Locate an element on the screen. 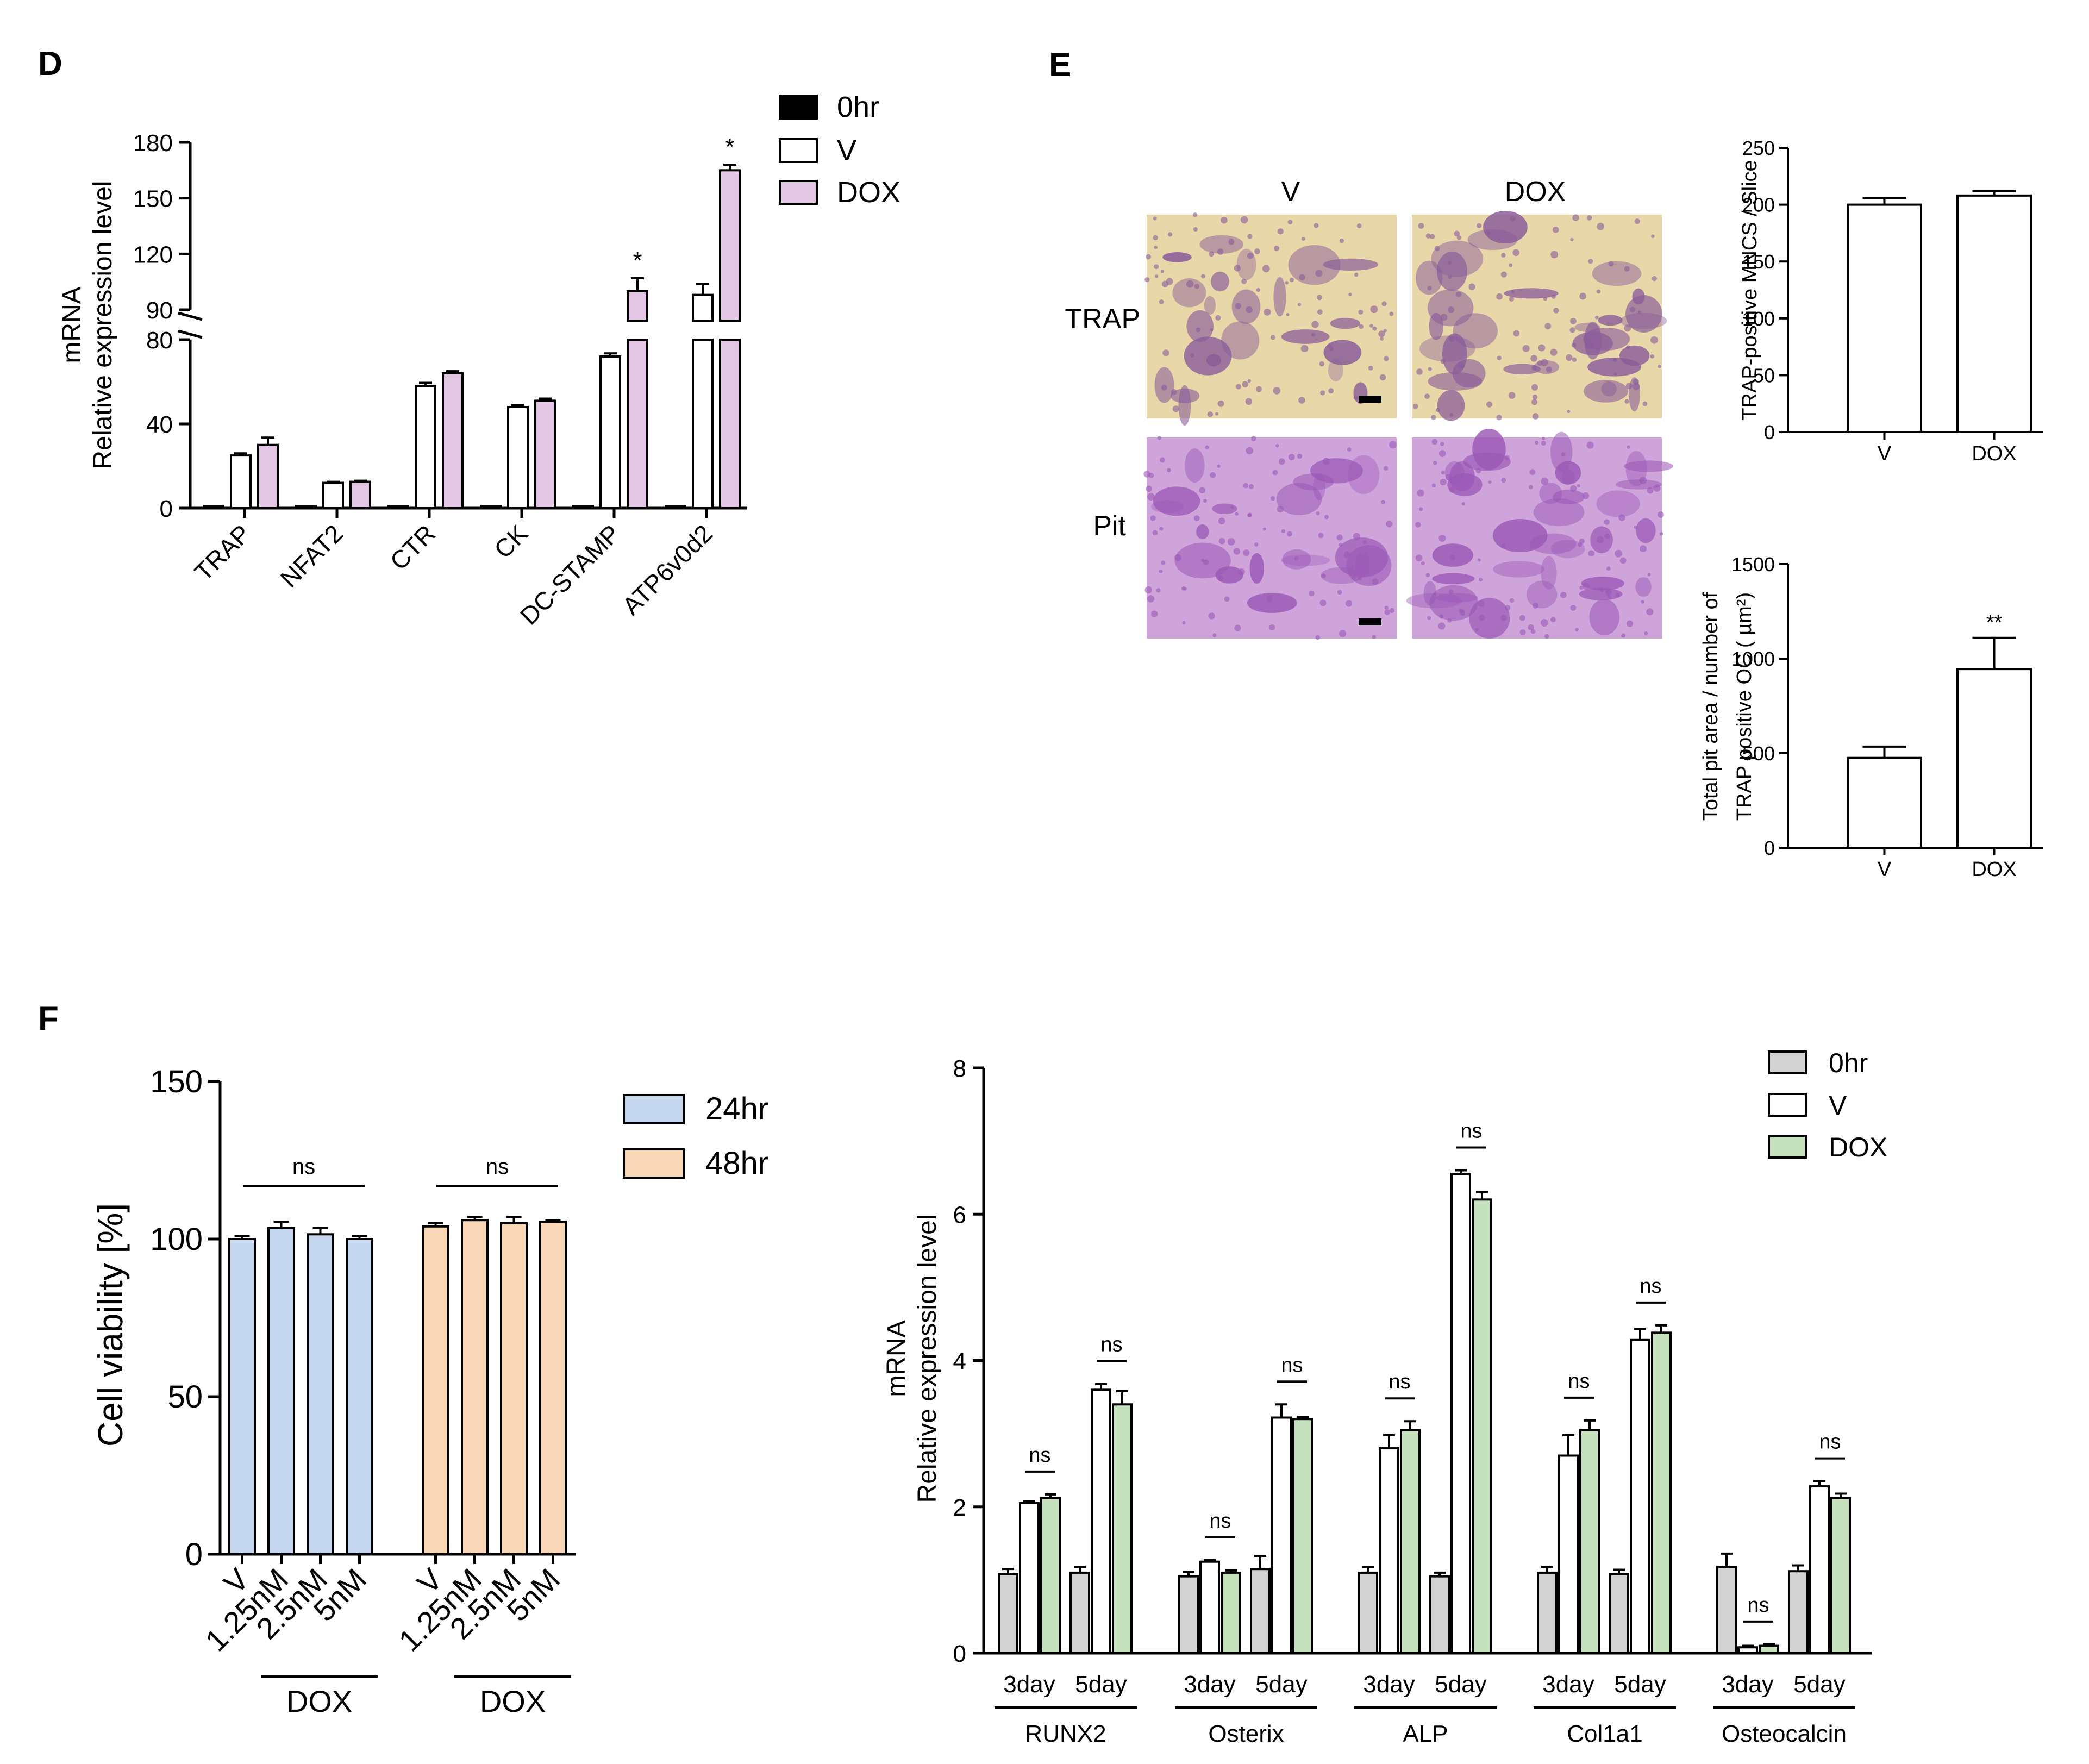 The height and width of the screenshot is (1764, 2089). f-right-bar-alp-3day-dox is located at coordinates (1410, 1542).